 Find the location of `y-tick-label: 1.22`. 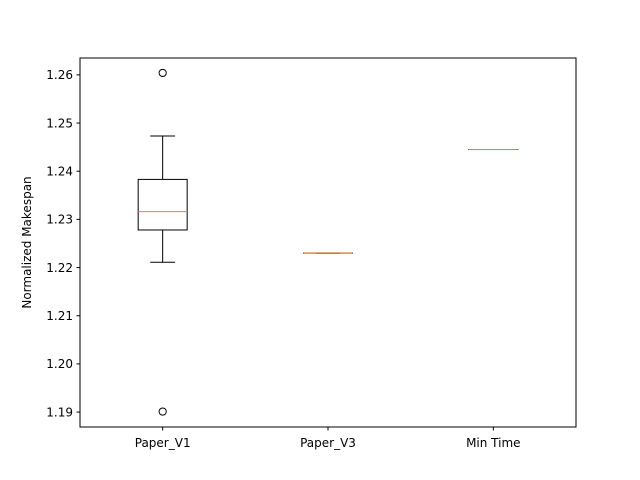

y-tick-label: 1.22 is located at coordinates (59, 268).